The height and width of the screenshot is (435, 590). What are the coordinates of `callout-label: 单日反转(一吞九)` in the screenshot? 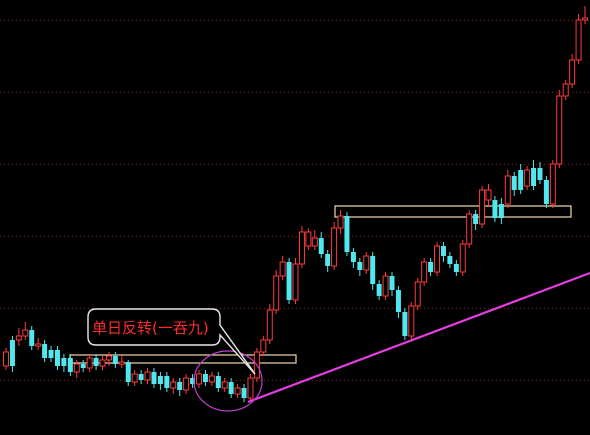 It's located at (150, 328).